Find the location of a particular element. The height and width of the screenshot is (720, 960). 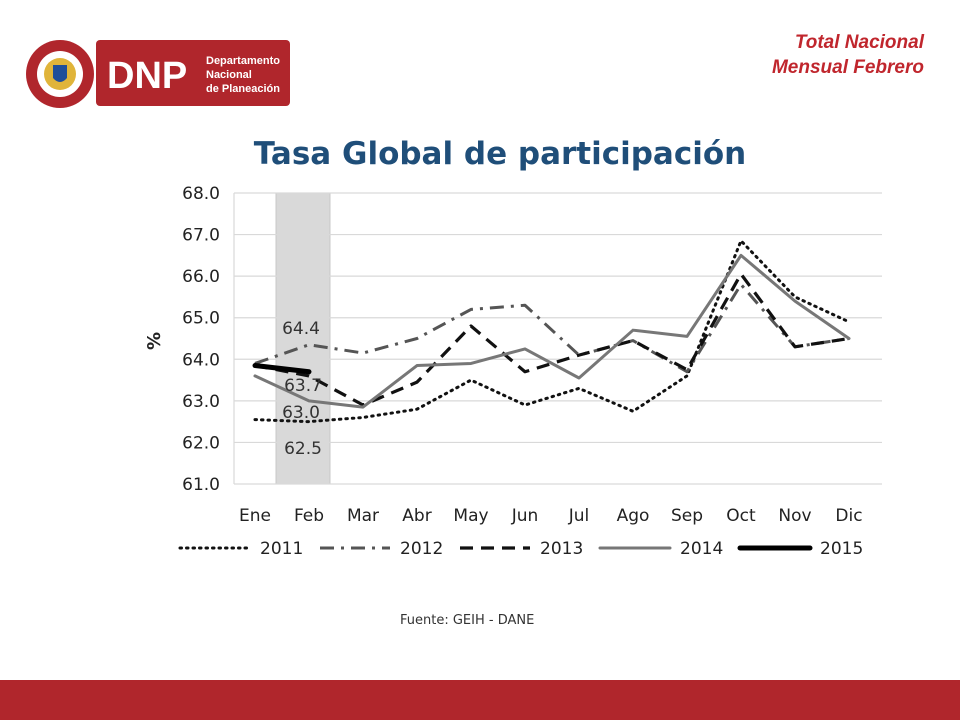

y-tick-label: 67.0 is located at coordinates (201, 236).